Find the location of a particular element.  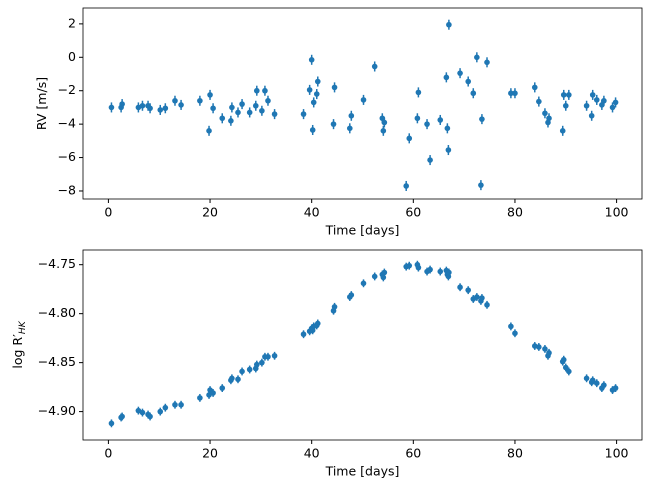

y-tick-label: 0 is located at coordinates (72, 56).